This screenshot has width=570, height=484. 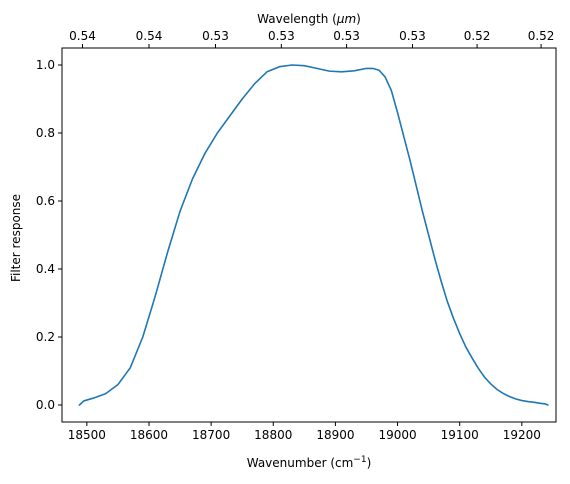 What do you see at coordinates (335, 435) in the screenshot?
I see `x-tick-label-4: 18900` at bounding box center [335, 435].